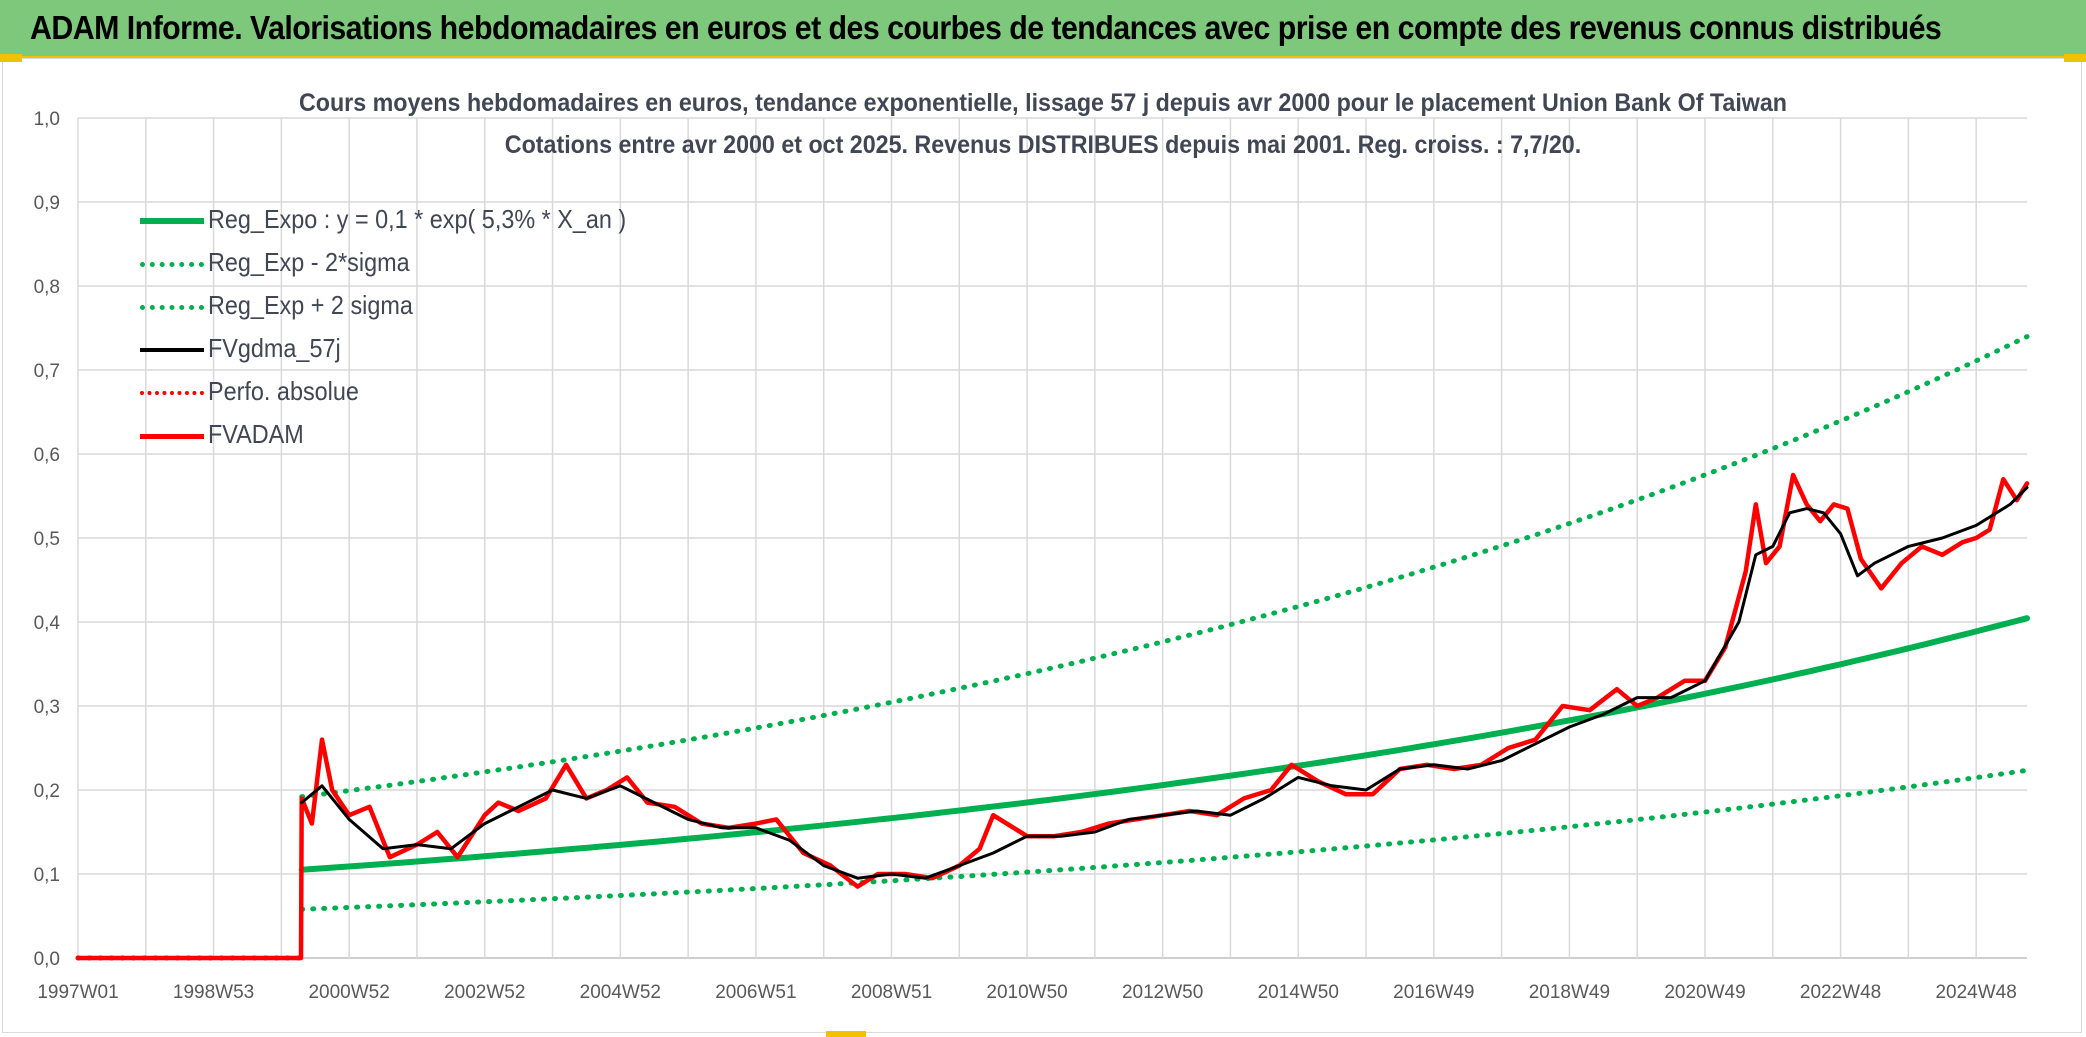  Describe the element at coordinates (1433, 992) in the screenshot. I see `x-tick-label: 2016W49` at that location.